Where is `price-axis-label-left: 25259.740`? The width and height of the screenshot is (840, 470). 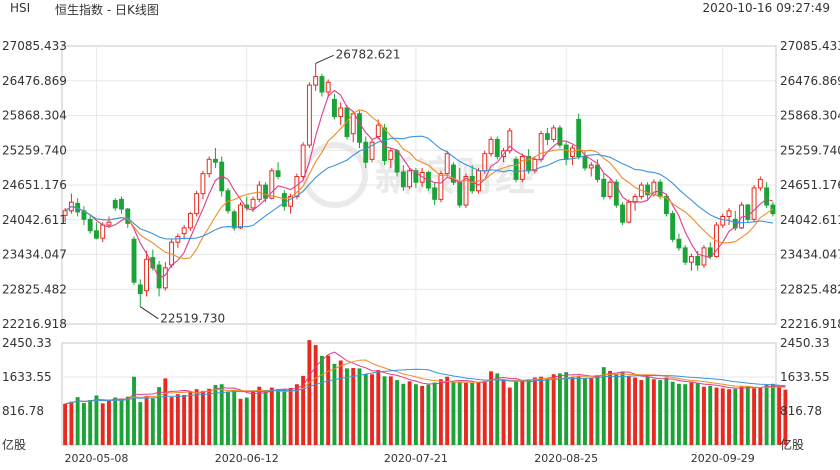 price-axis-label-left: 25259.740 is located at coordinates (34, 150).